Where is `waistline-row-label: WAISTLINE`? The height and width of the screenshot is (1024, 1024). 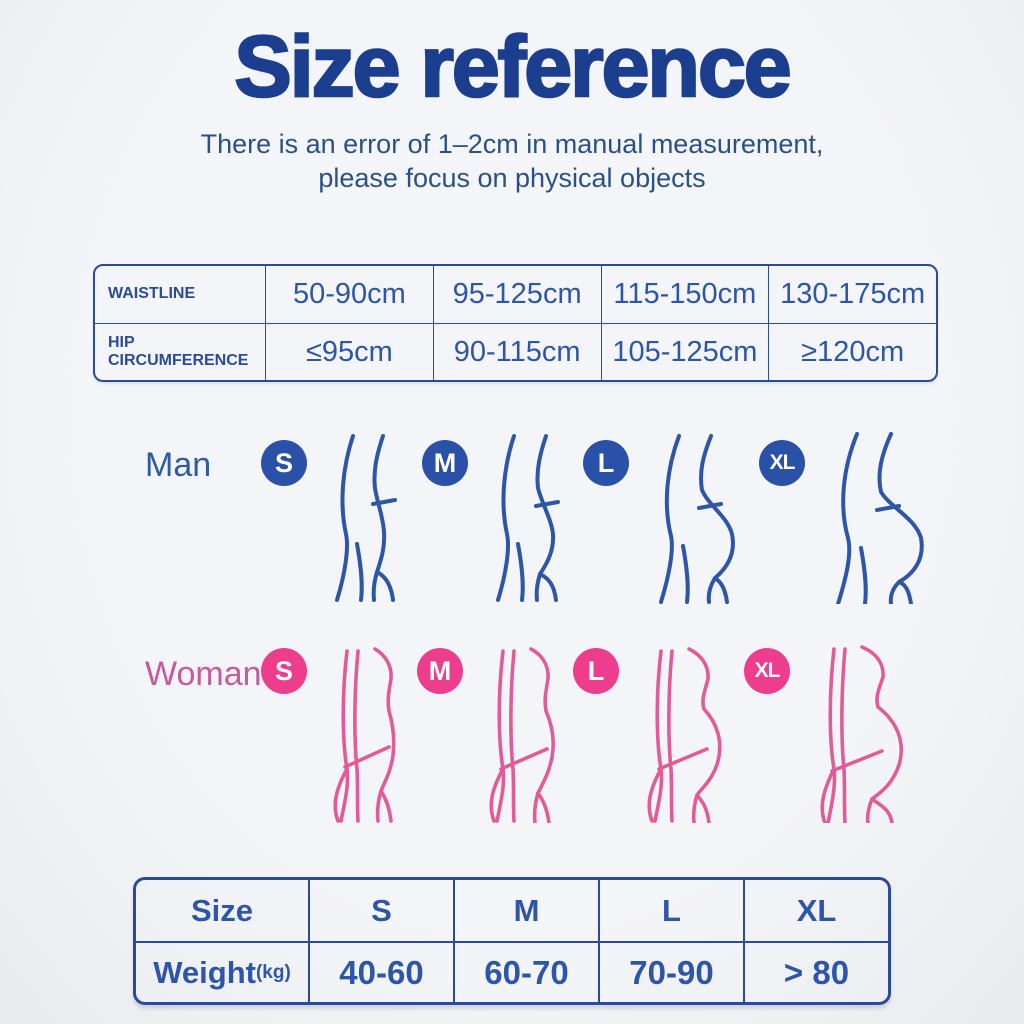 waistline-row-label: WAISTLINE is located at coordinates (152, 294).